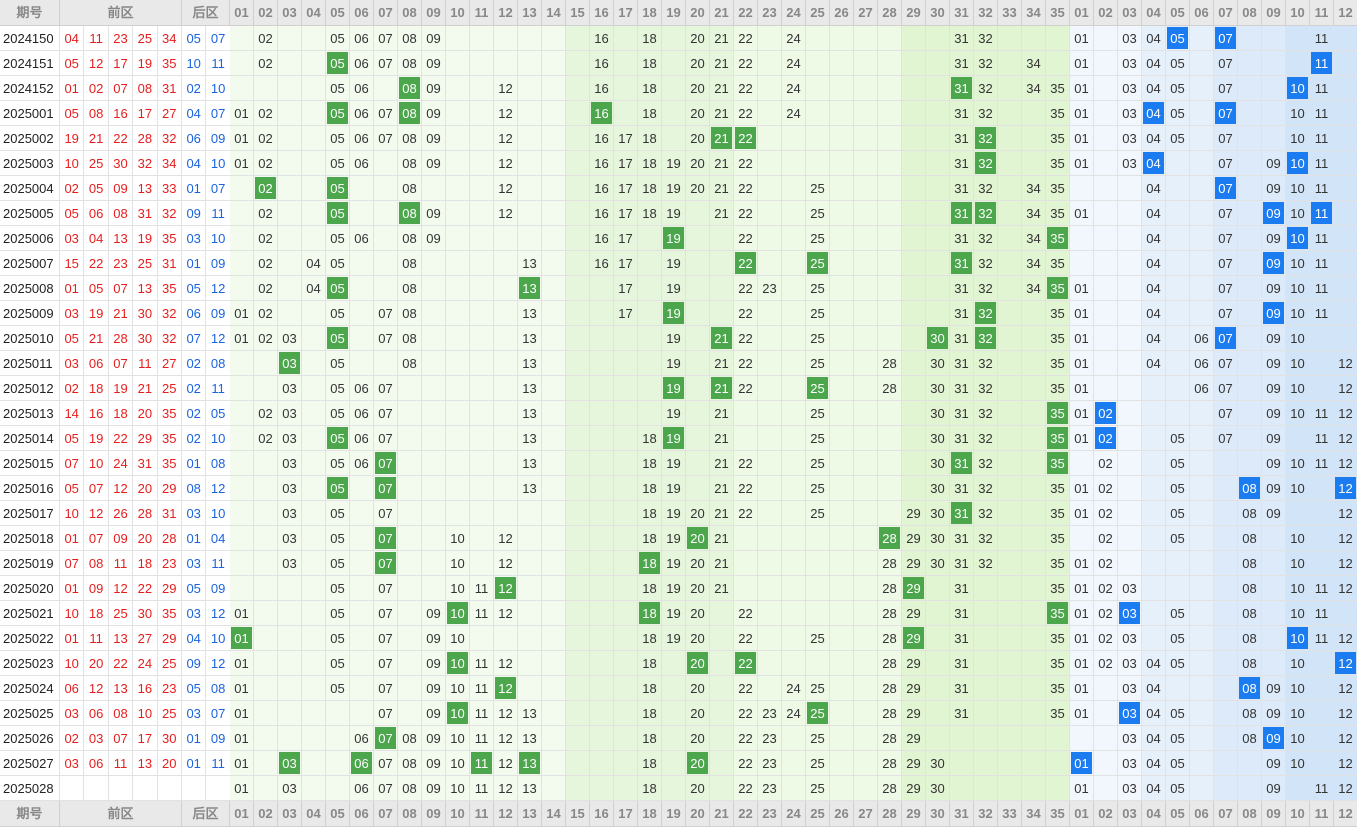 The height and width of the screenshot is (827, 1357). I want to click on front-zone-cell: 35, so click(1058, 463).